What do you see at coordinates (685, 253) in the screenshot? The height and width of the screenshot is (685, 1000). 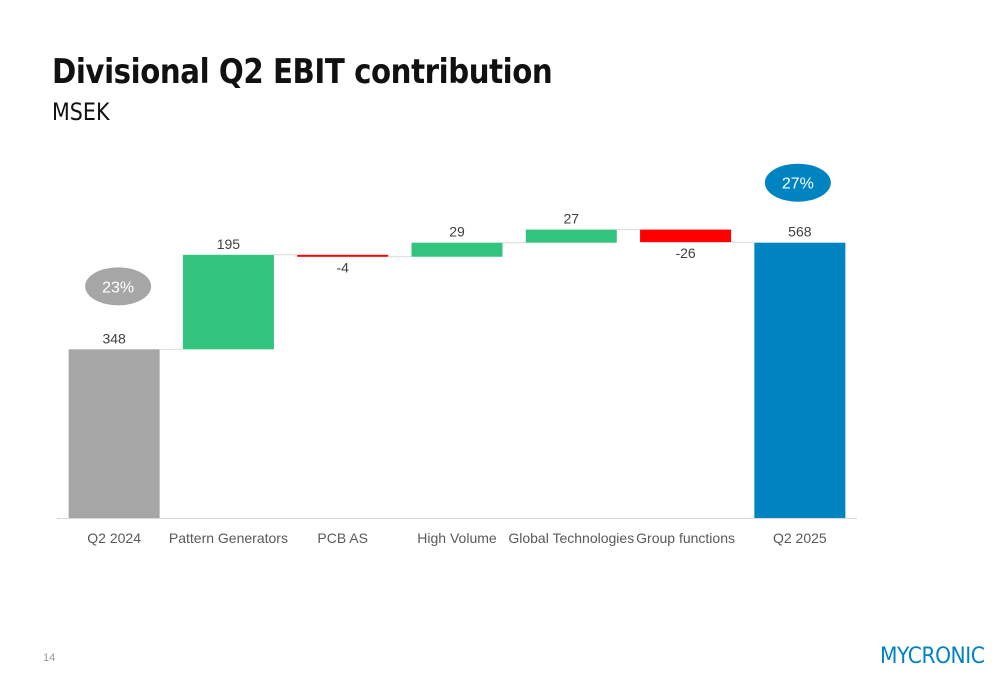 I see `data-label: -26` at bounding box center [685, 253].